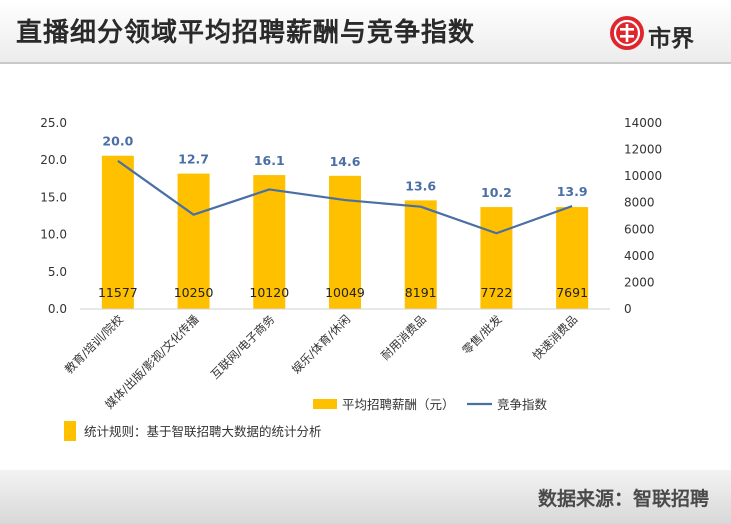  I want to click on y-right-tick-label: 6000, so click(639, 229).